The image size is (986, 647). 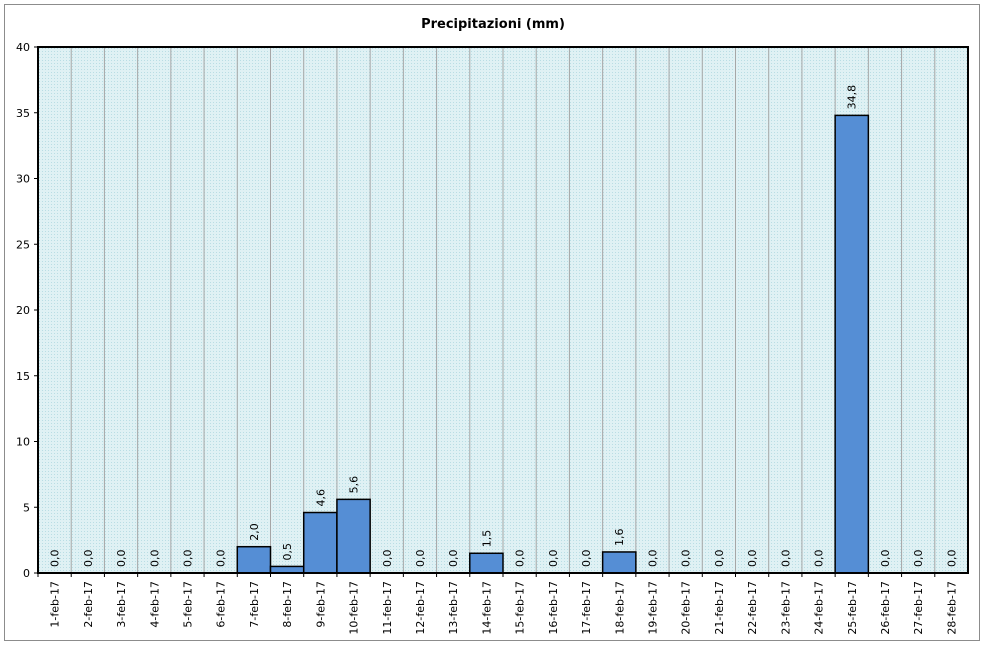 What do you see at coordinates (619, 537) in the screenshot?
I see `data-label: 1,6` at bounding box center [619, 537].